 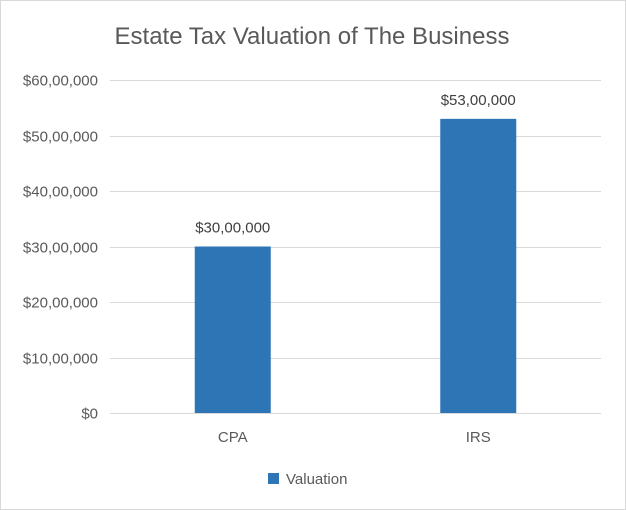 I want to click on data-labels: $30,00,000 $53,00,000, so click(x=355, y=164).